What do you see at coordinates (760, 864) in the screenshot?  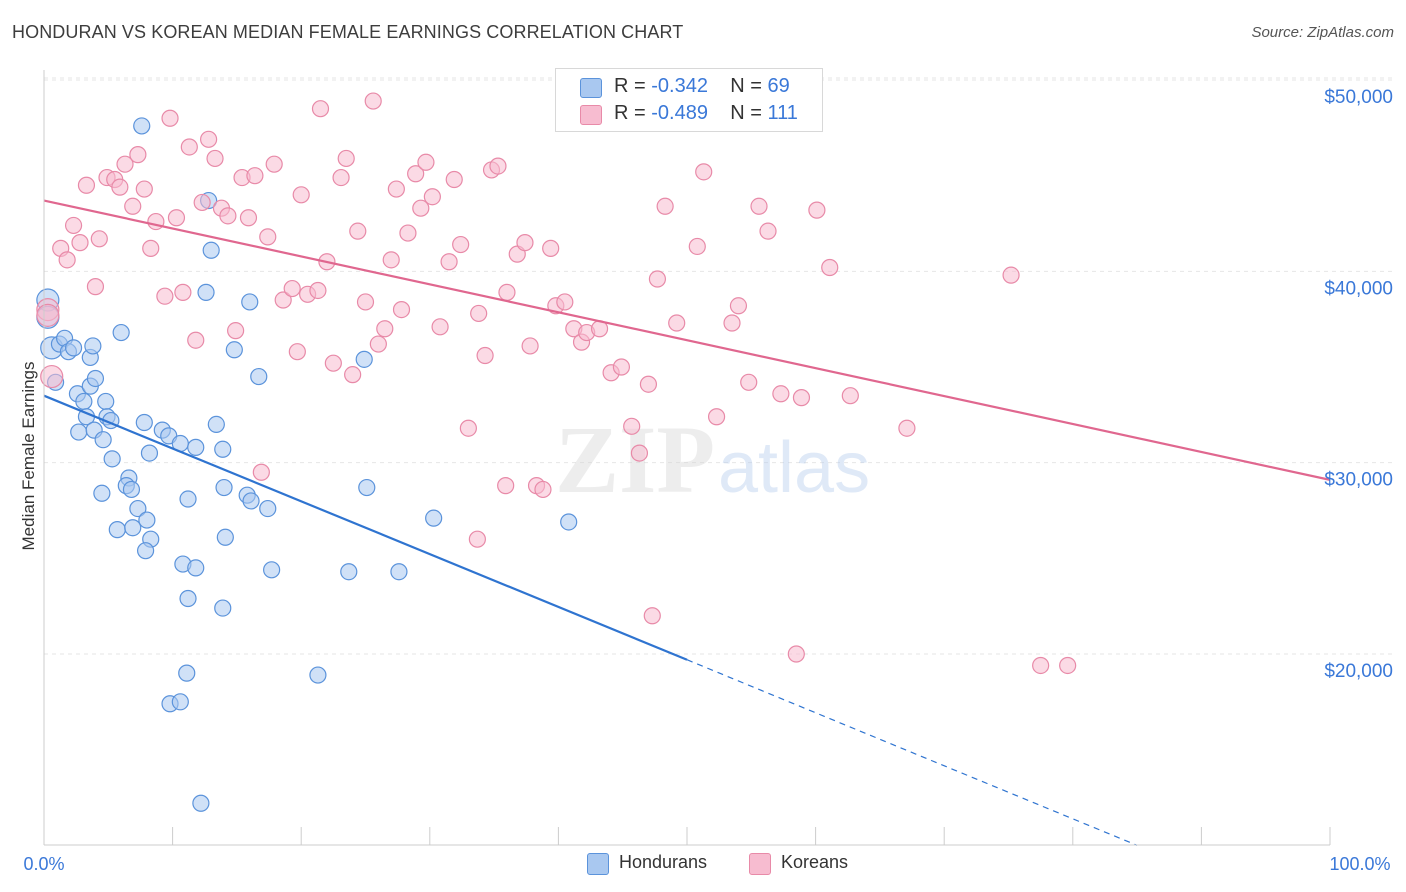 I see `koreans-legend-swatch` at bounding box center [760, 864].